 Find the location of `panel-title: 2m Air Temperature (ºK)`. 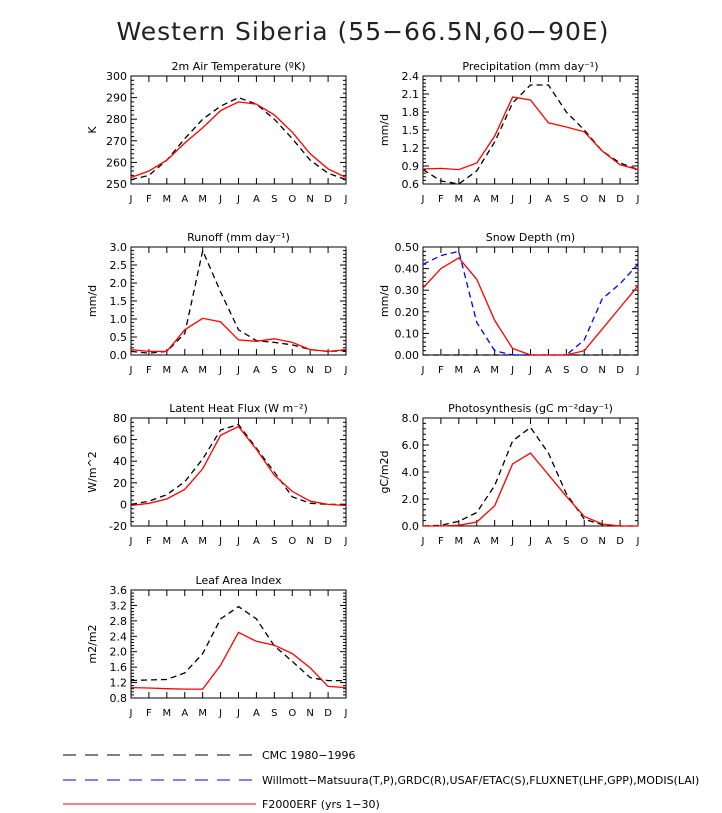

panel-title: 2m Air Temperature (ºK) is located at coordinates (239, 66).